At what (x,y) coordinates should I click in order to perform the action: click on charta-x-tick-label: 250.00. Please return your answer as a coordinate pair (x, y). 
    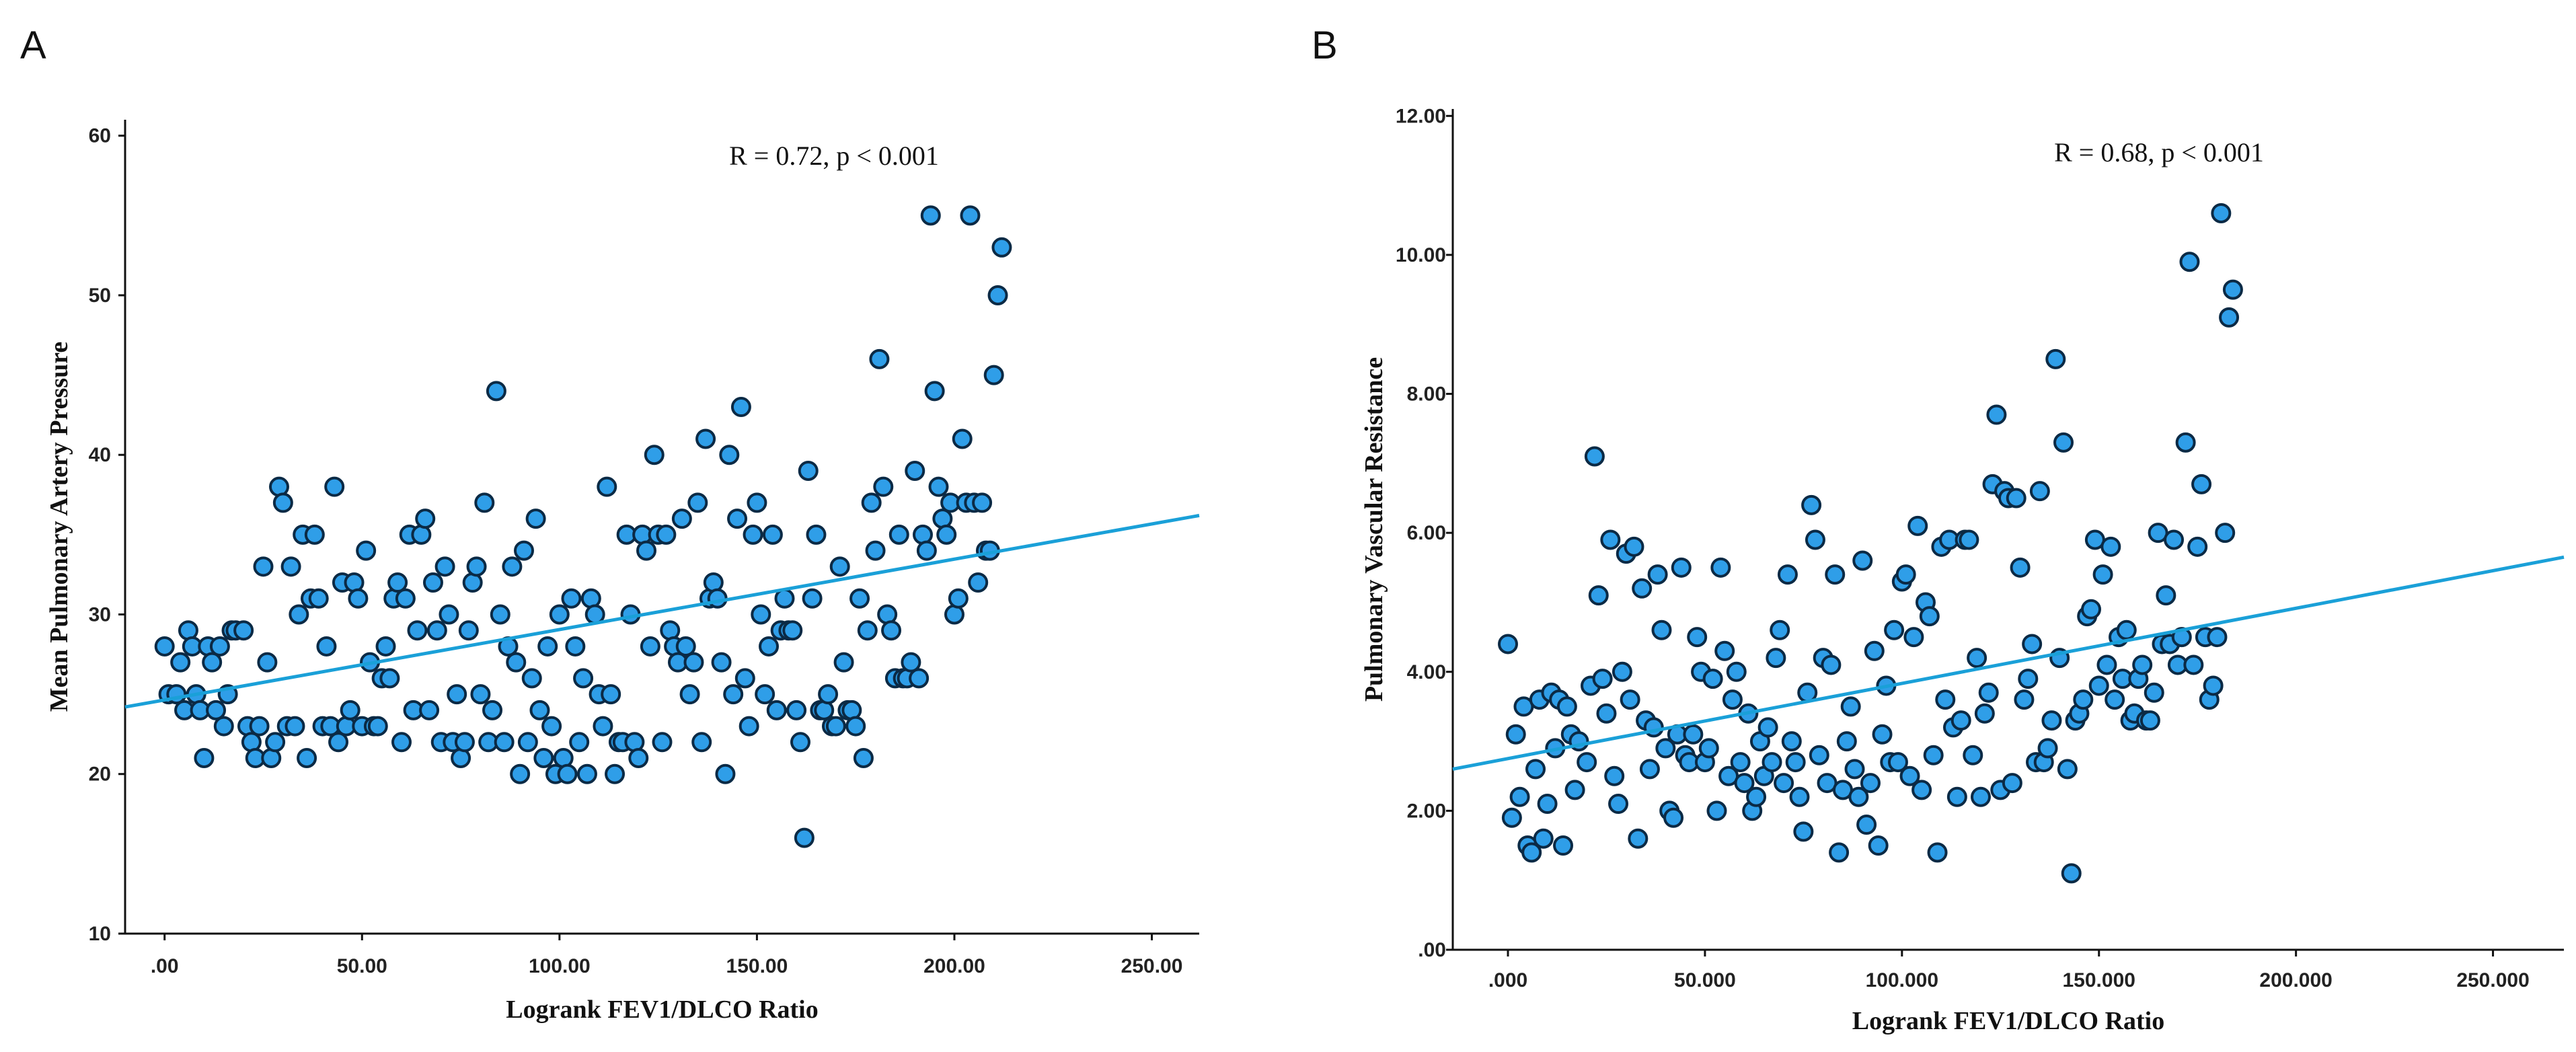
    Looking at the image, I should click on (1152, 966).